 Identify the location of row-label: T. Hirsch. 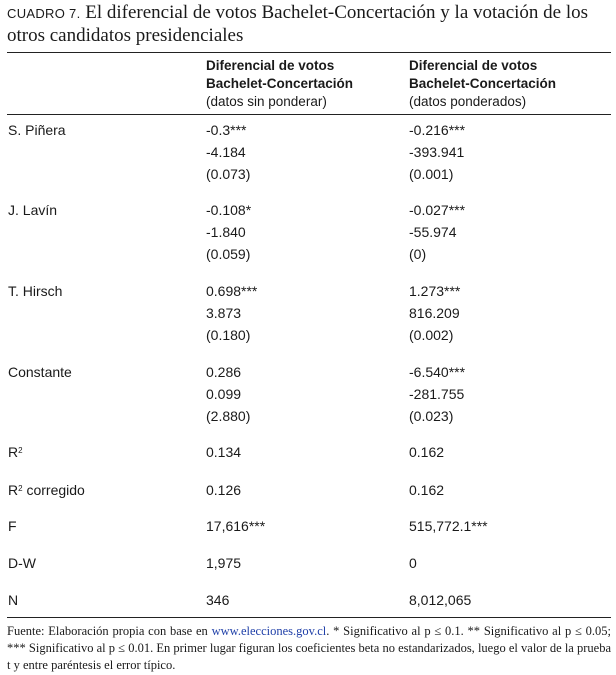
(35, 291).